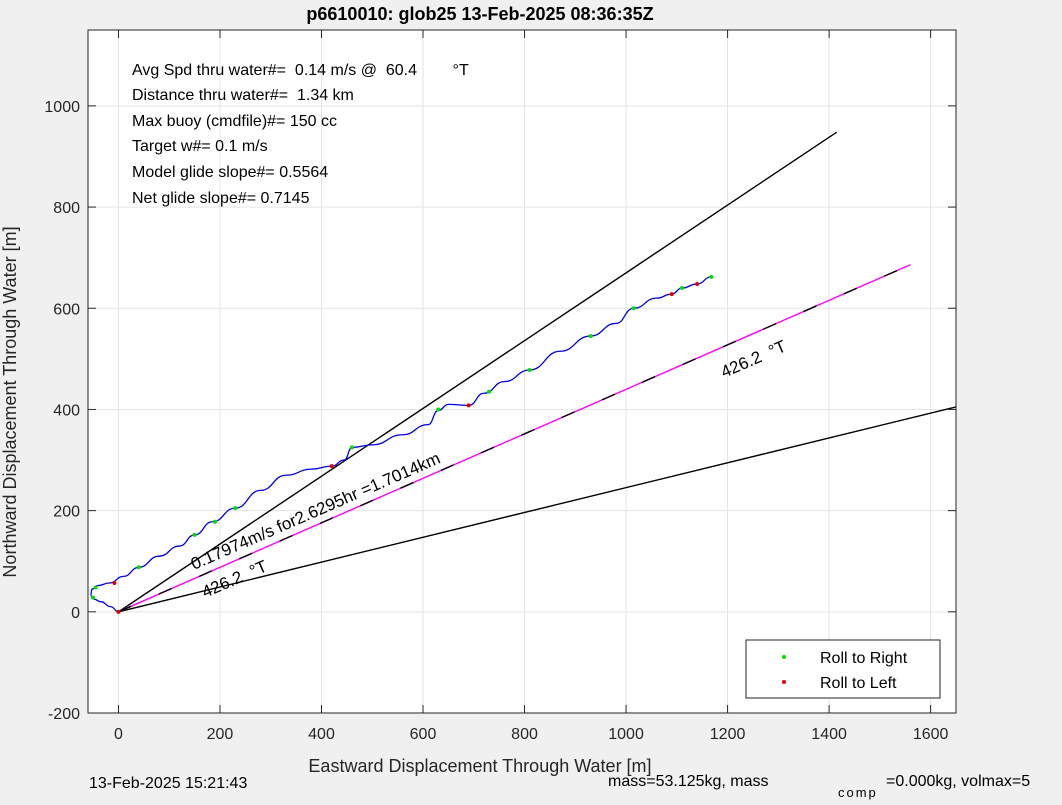 The image size is (1062, 805). What do you see at coordinates (784, 657) in the screenshot?
I see `legend-marker-roll-right` at bounding box center [784, 657].